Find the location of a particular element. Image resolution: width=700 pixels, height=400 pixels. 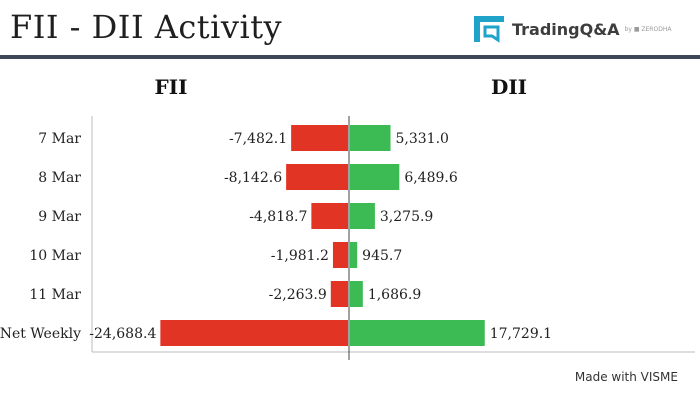

tradingqa-logo: TradingQ&A by ■ ZERODHA is located at coordinates (571, 29).